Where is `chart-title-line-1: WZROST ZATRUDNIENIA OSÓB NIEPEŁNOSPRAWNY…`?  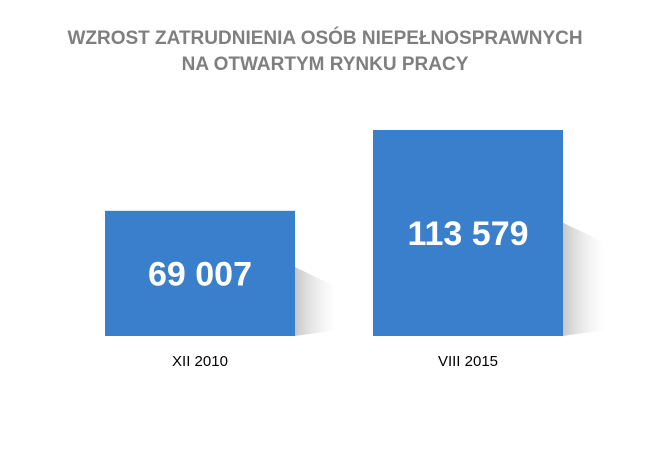
chart-title-line-1: WZROST ZATRUDNIENIA OSÓB NIEPEŁNOSPRAWNY… is located at coordinates (325, 38).